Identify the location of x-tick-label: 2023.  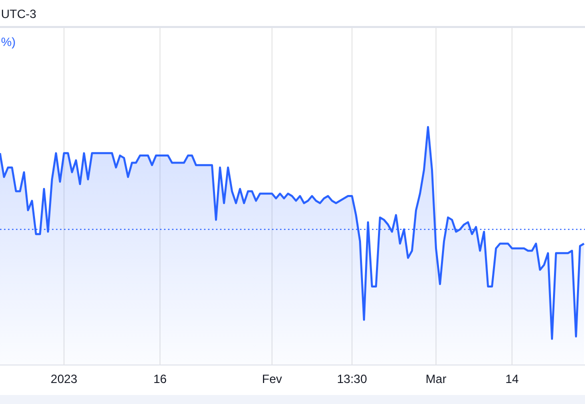
(64, 379).